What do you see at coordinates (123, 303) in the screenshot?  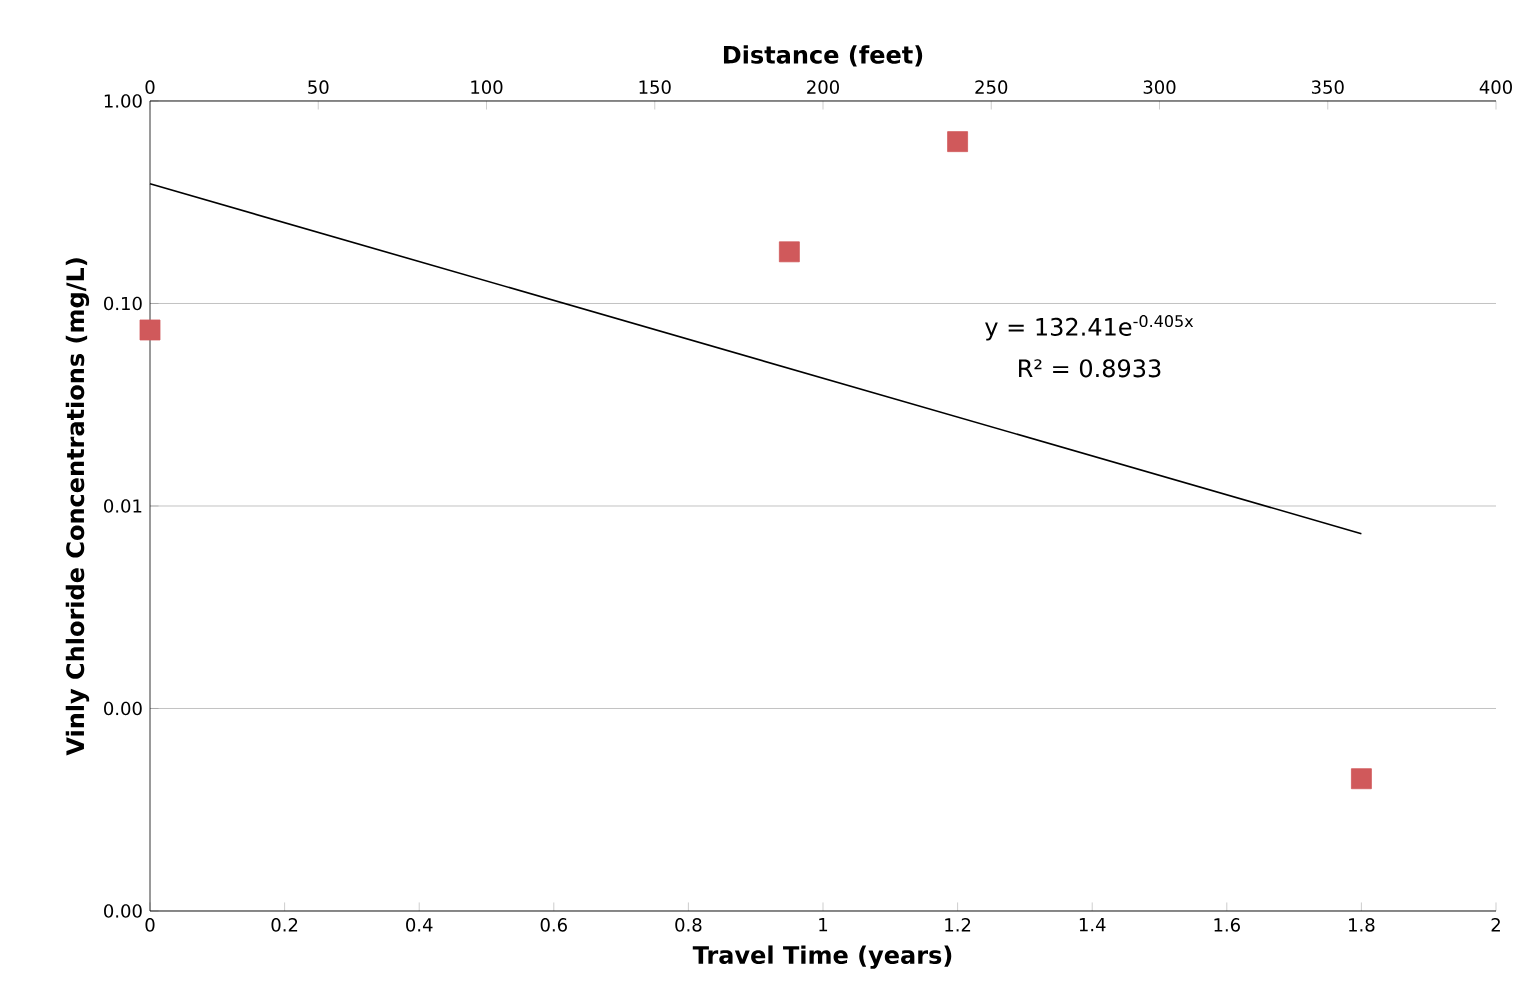 I see `y-tick-label: 0.10` at bounding box center [123, 303].